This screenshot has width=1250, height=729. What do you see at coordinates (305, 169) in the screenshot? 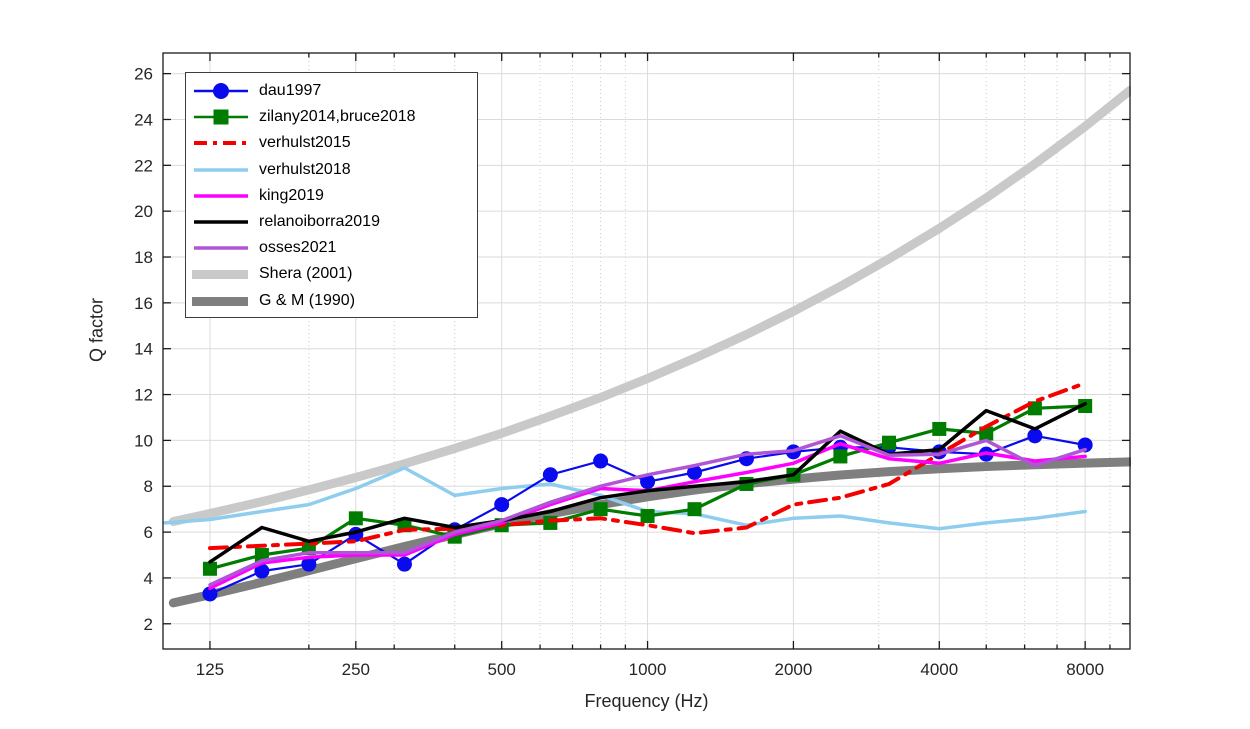
I see `legend-label: verhulst2018` at bounding box center [305, 169].